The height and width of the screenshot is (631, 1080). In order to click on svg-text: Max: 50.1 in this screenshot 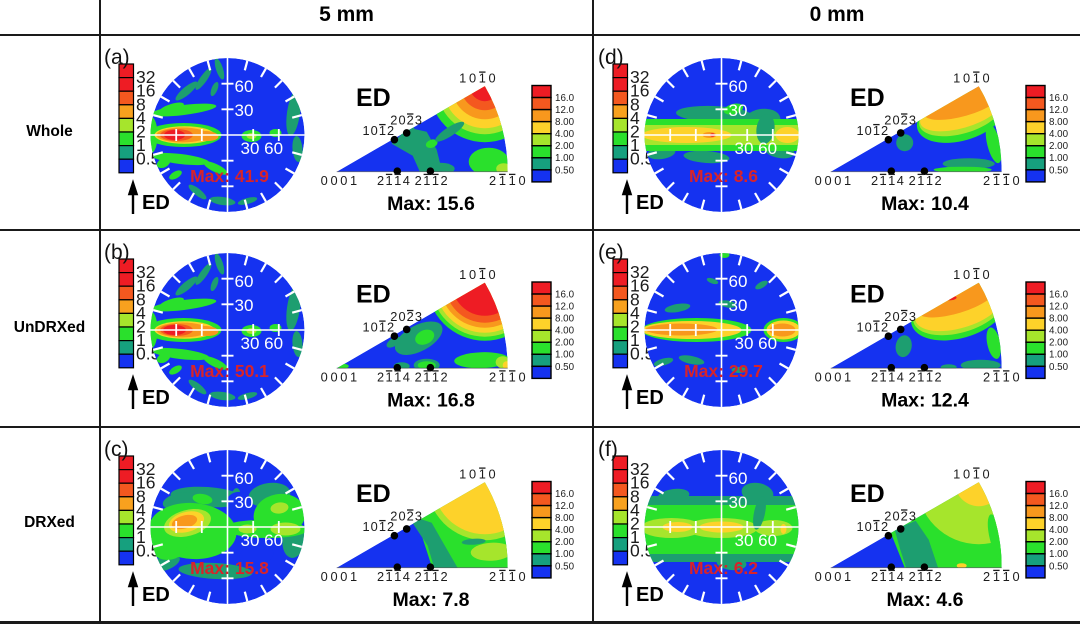, I will do `click(229, 371)`.